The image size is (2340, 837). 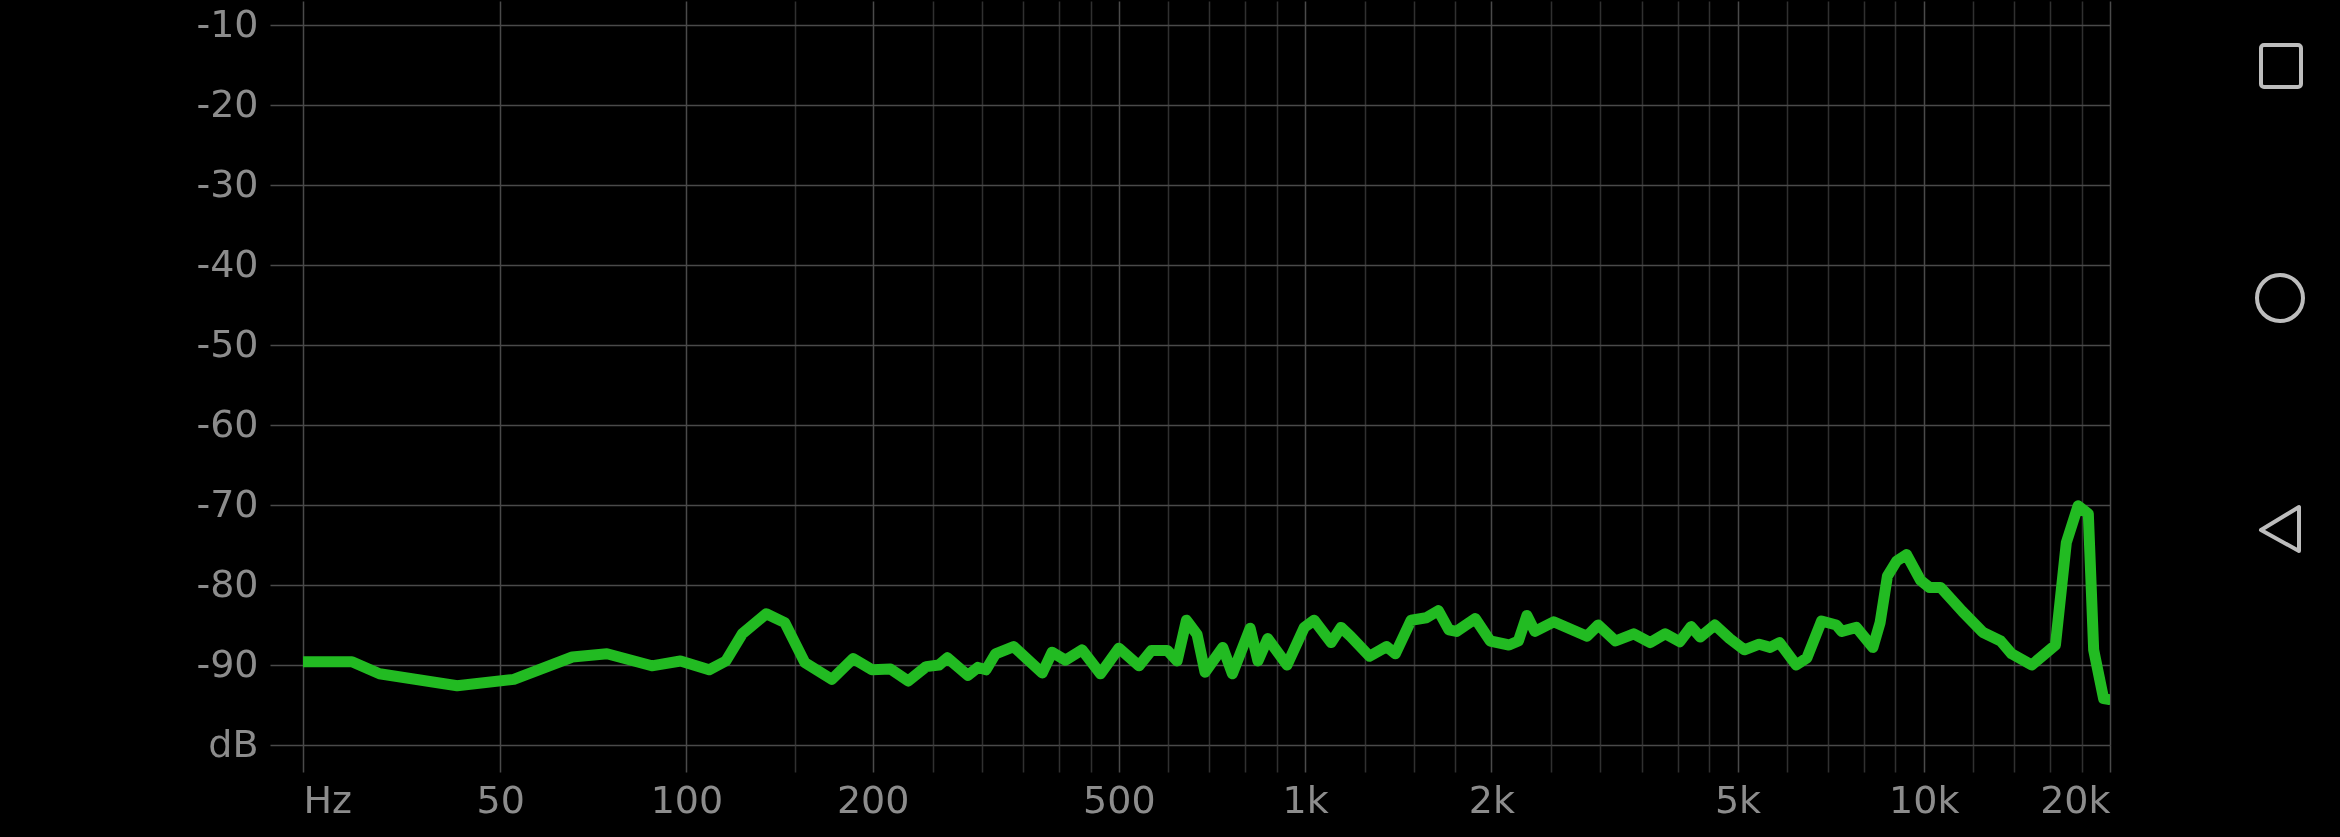 I want to click on x-tick-label: Hz, so click(x=328, y=799).